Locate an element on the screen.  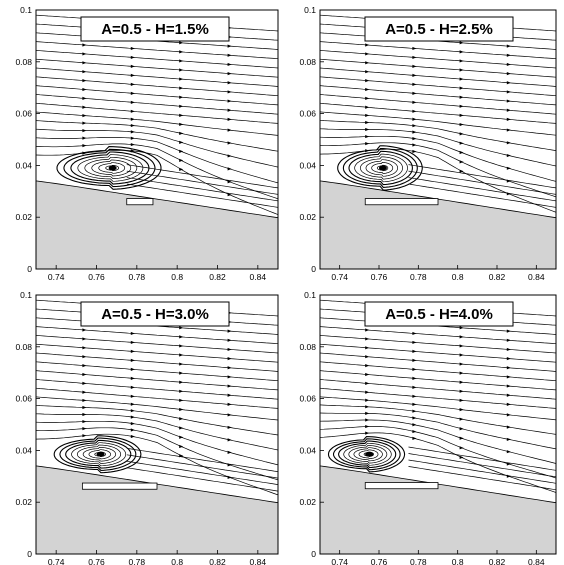
x-tick-label: 0.84 is located at coordinates (536, 277).